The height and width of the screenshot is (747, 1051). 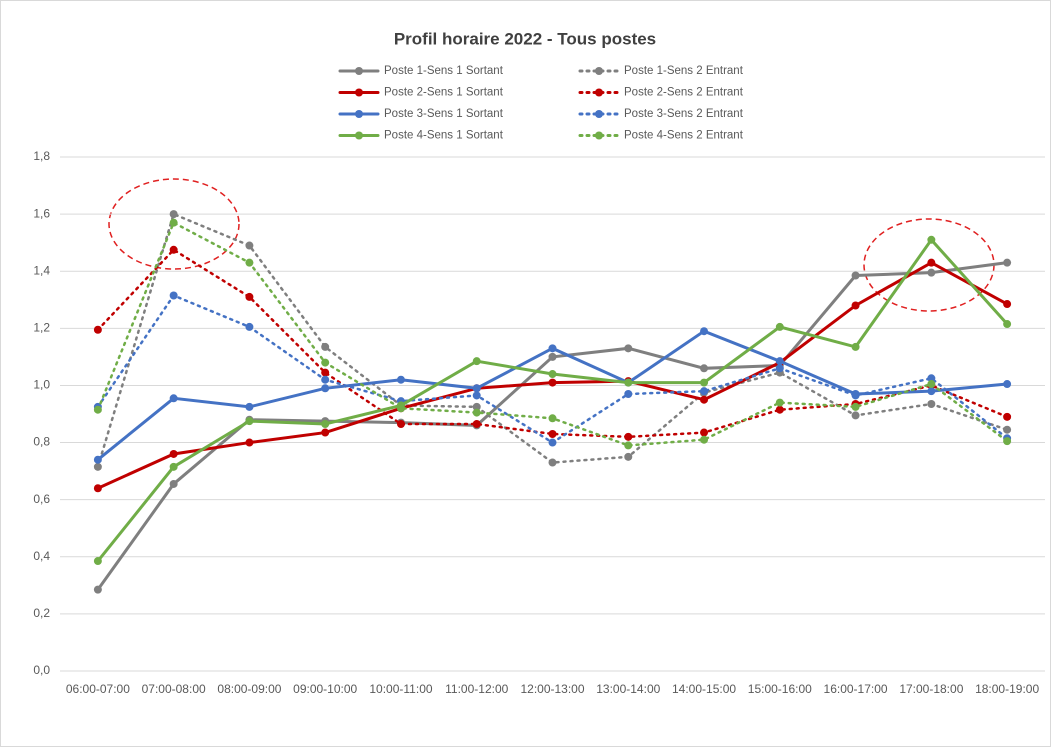 I want to click on x-tick-label: 16:00-17:00, so click(x=856, y=689).